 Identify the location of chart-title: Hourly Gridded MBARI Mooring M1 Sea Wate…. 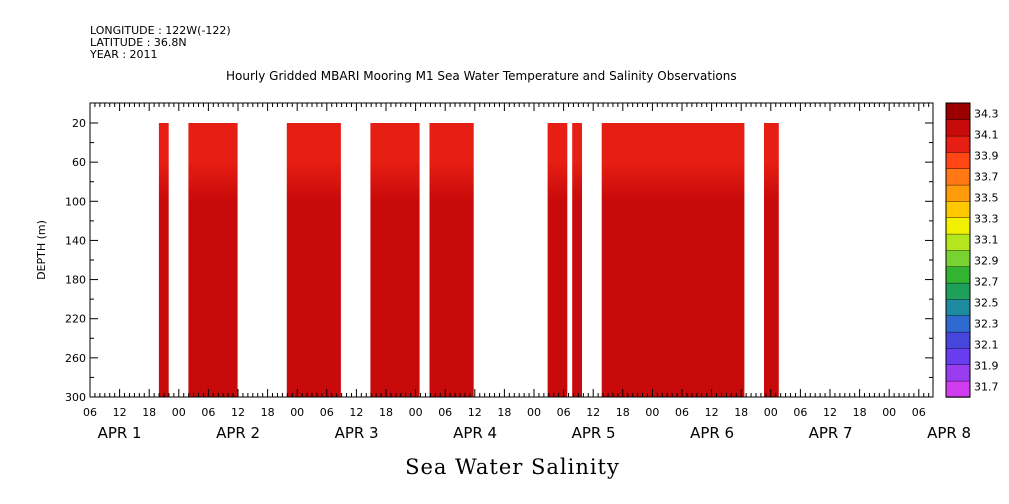
(481, 76).